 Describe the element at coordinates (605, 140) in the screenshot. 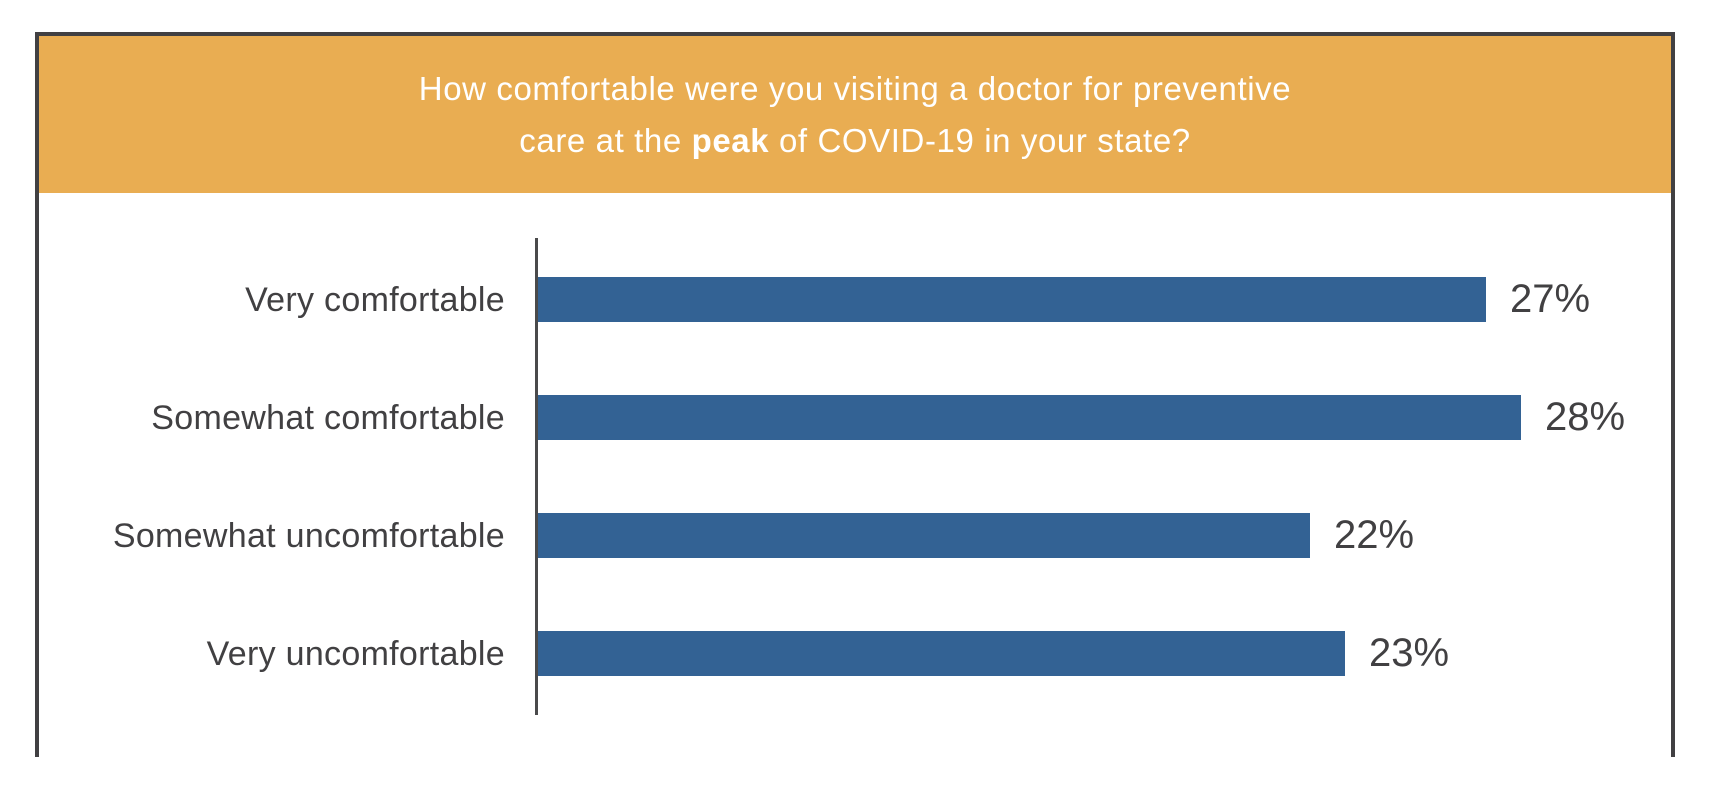

I see `chart-title-line2-prefix: care at the` at that location.